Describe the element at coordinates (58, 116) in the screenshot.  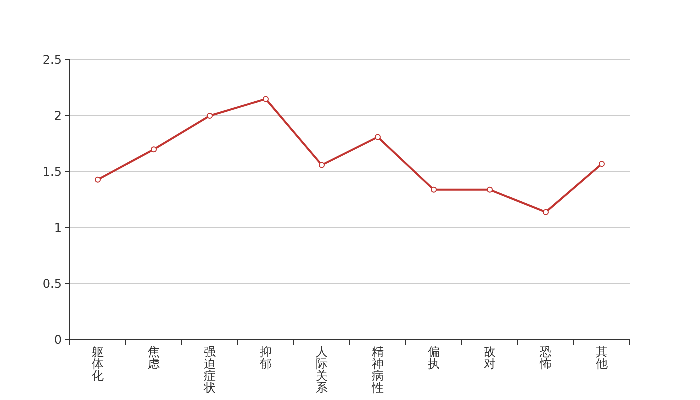
I see `y-tick-label: 2` at that location.